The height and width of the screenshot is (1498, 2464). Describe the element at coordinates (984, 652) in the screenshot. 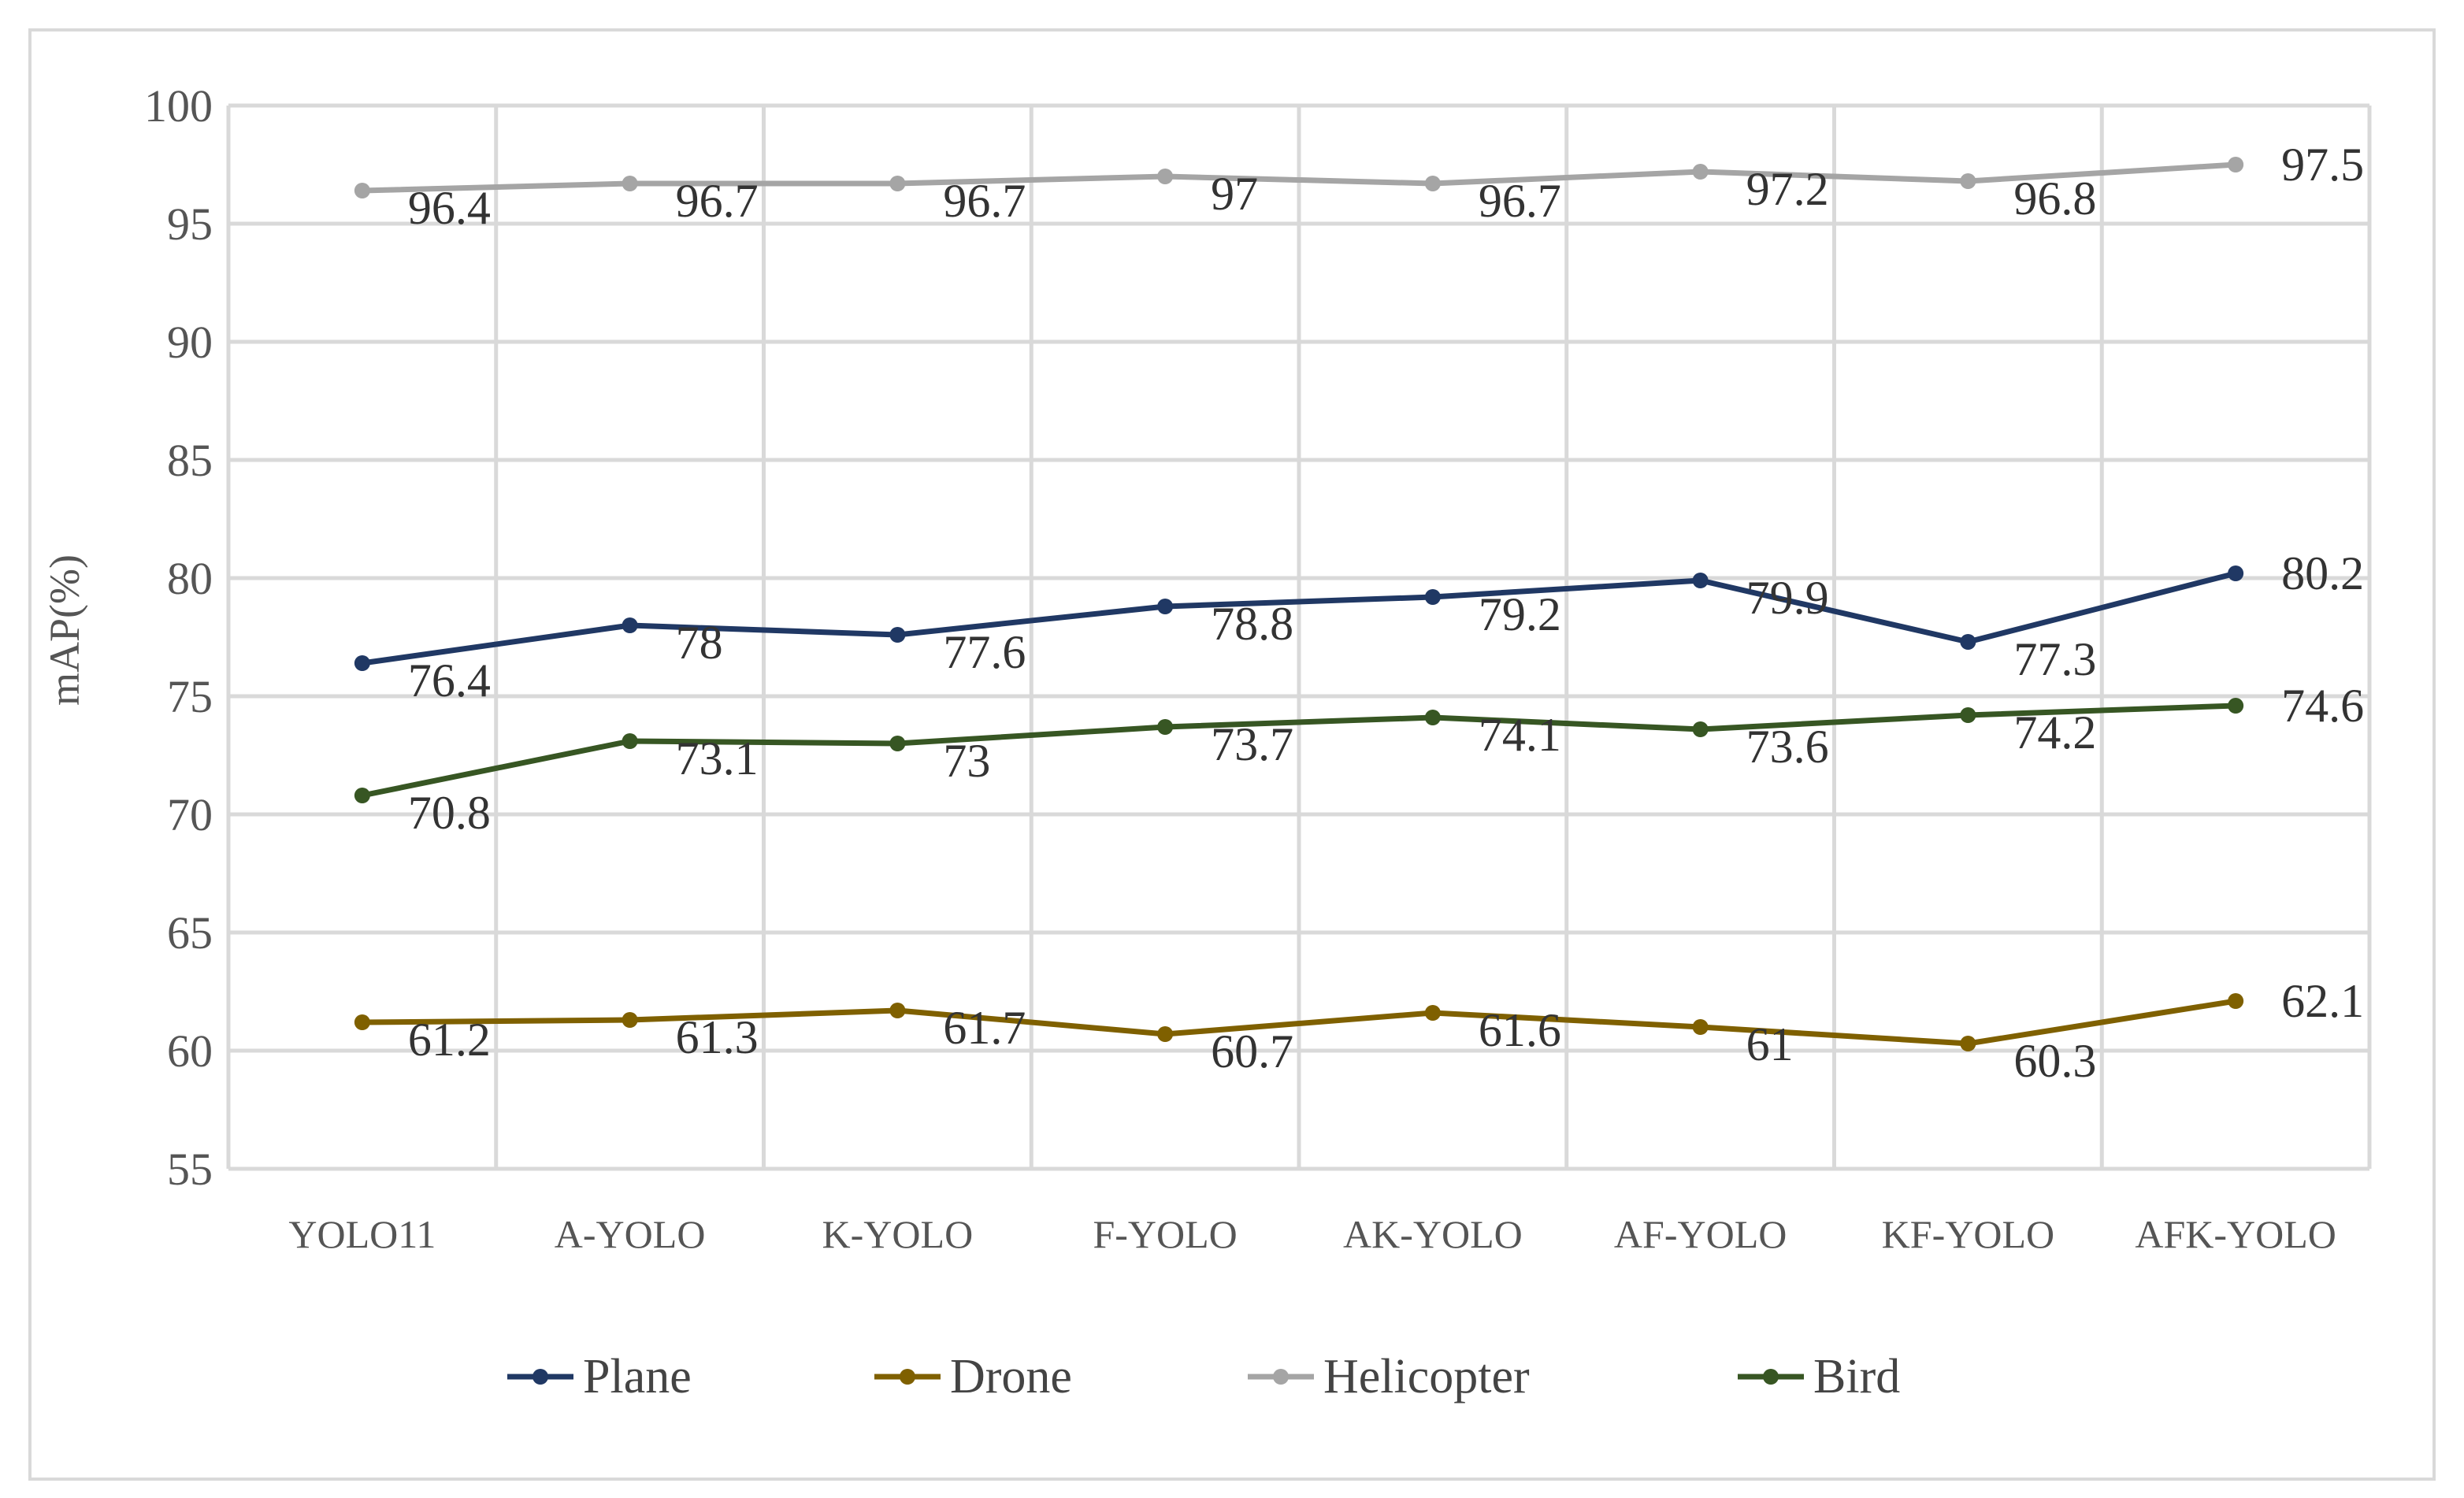

I see `data-label-plane: 77.6` at that location.